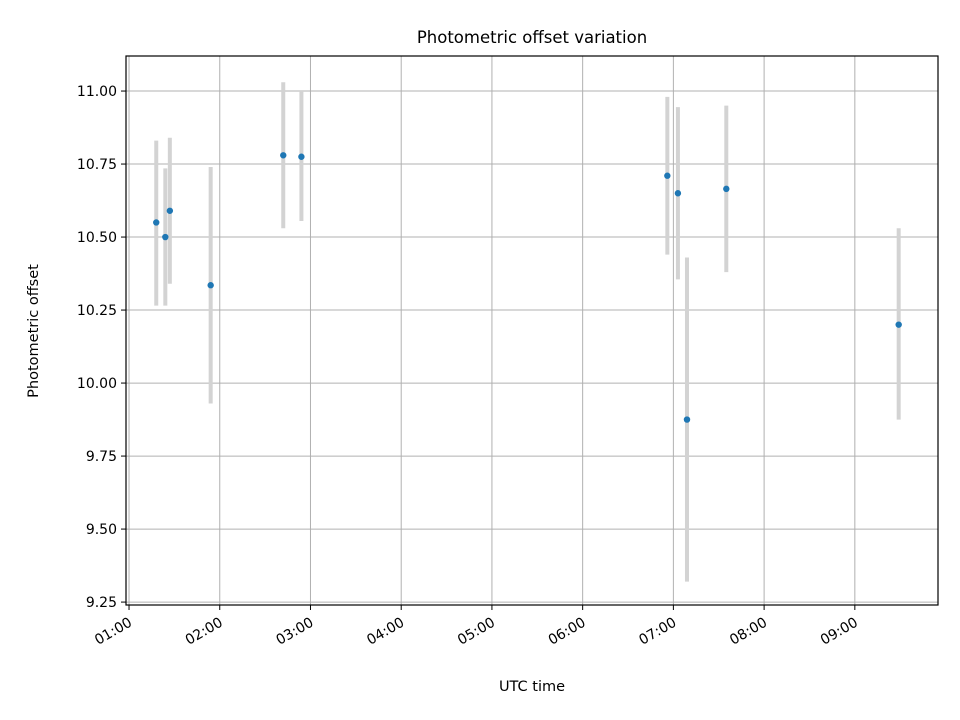 The height and width of the screenshot is (720, 960). I want to click on x-tick-label: 03:00, so click(295, 632).